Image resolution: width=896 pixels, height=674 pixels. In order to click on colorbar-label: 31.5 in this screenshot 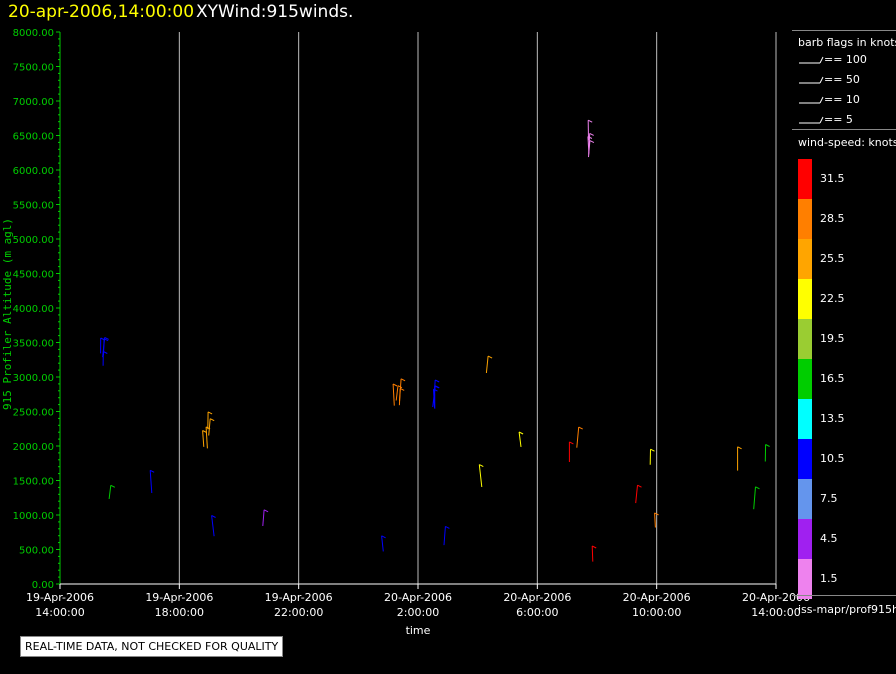, I will do `click(832, 178)`.